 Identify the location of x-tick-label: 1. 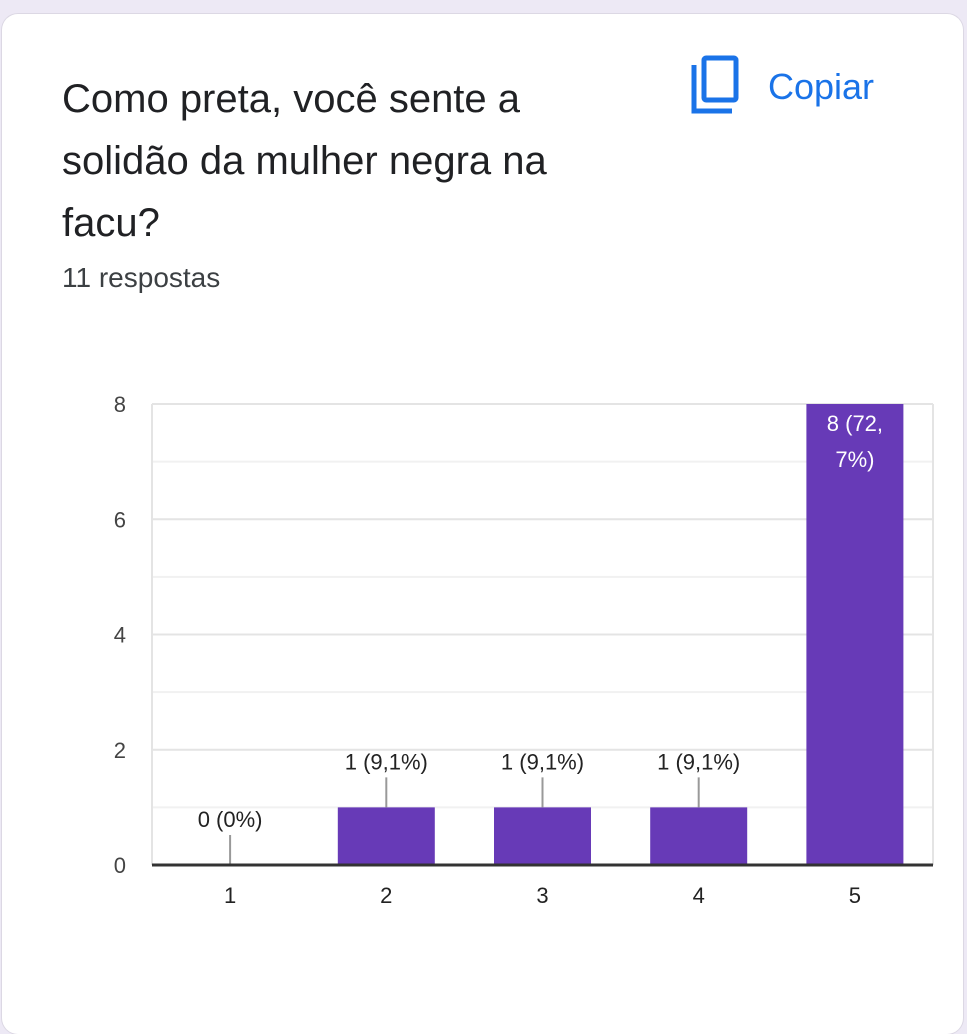
(230, 895).